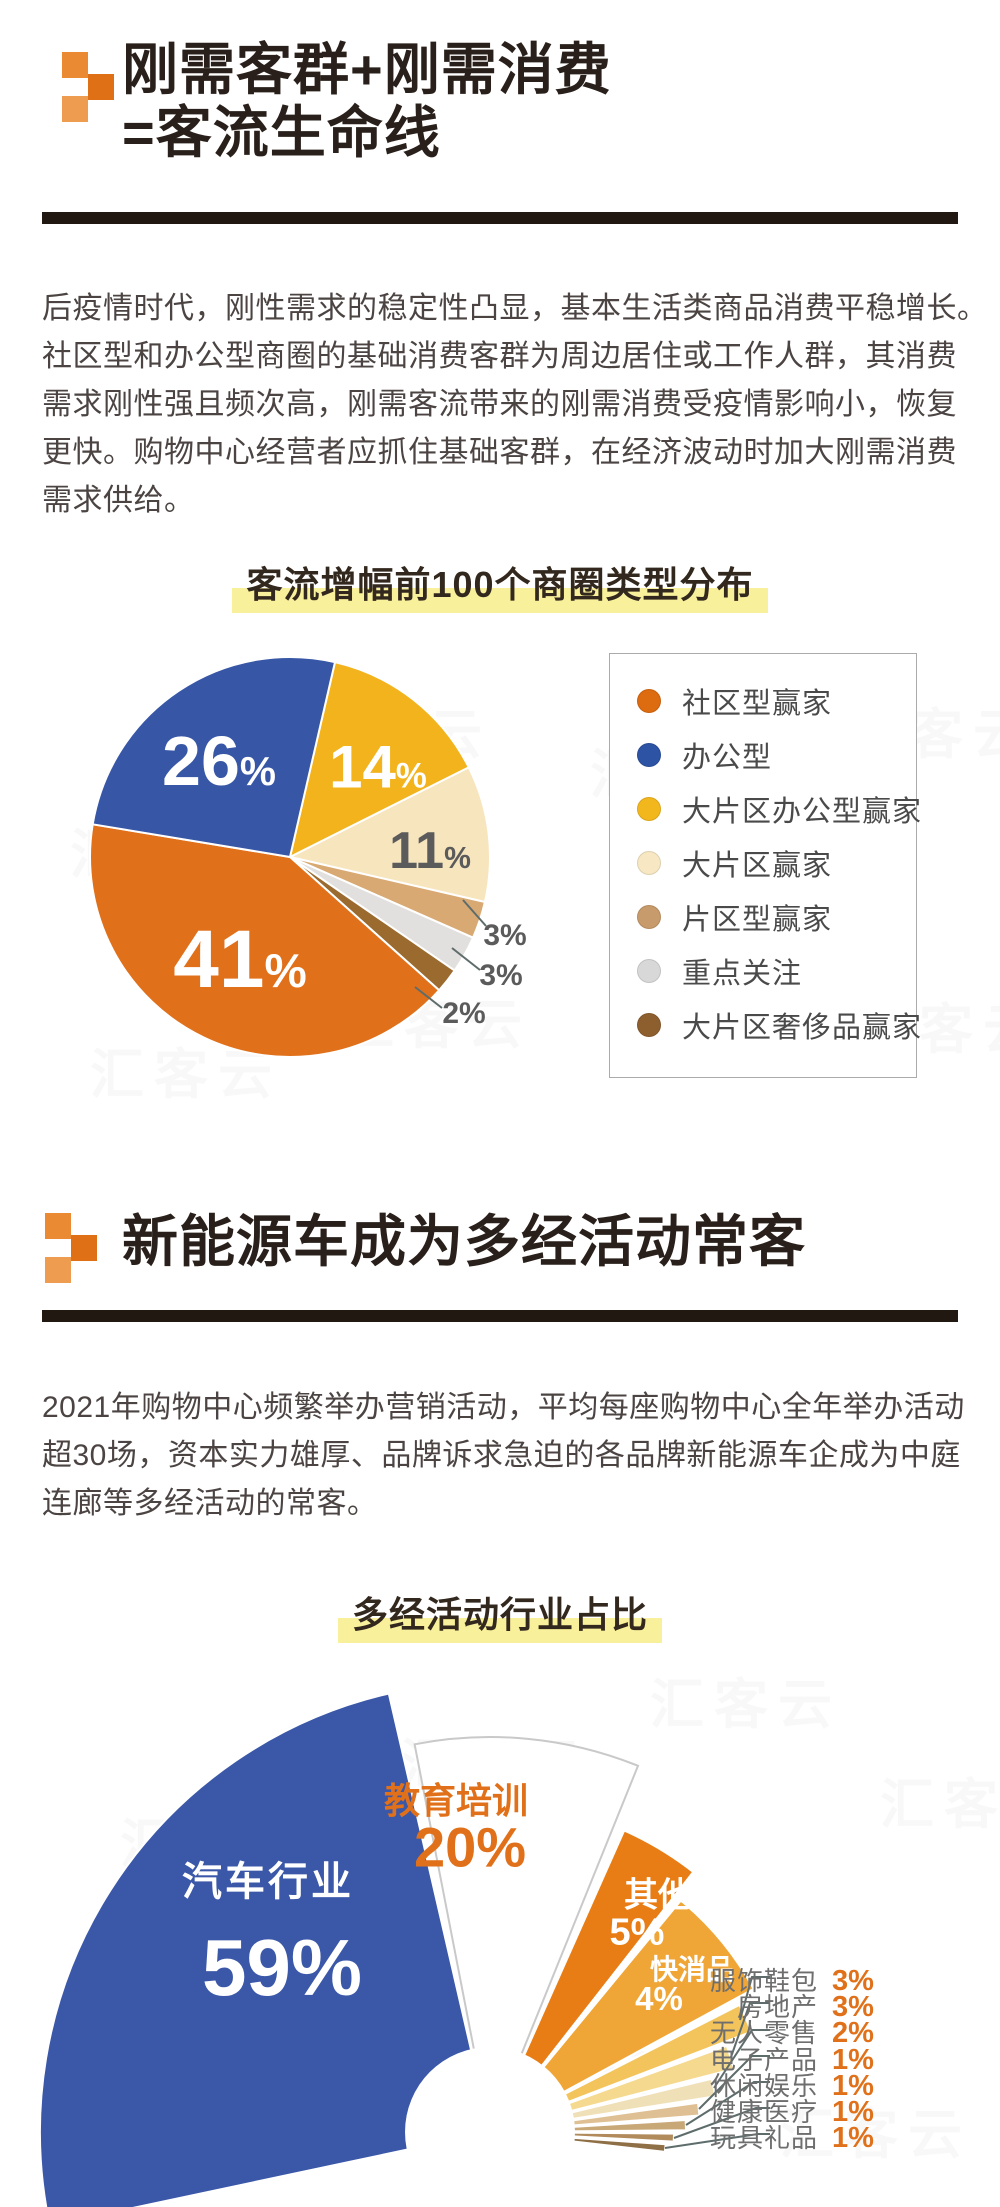  I want to click on fan-label-other-name: 其他, so click(658, 1895).